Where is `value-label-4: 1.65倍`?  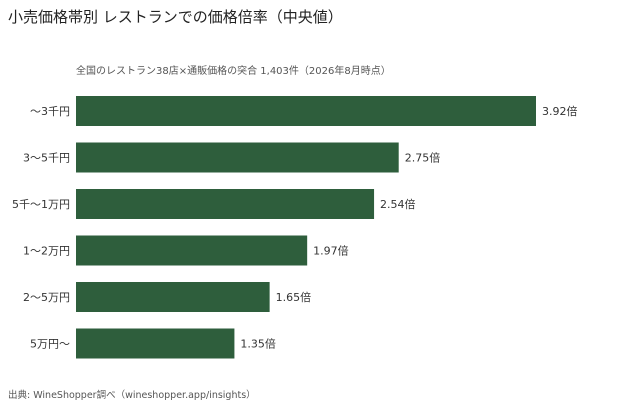 value-label-4: 1.65倍 is located at coordinates (294, 297).